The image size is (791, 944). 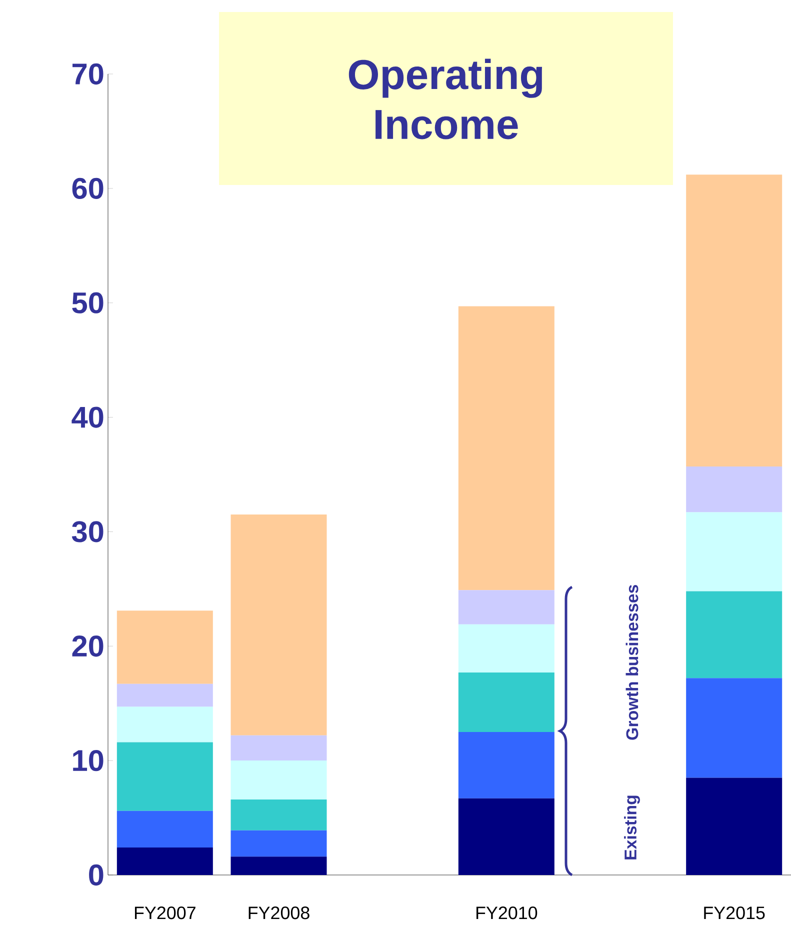 What do you see at coordinates (88, 761) in the screenshot?
I see `y-tick-label: 10` at bounding box center [88, 761].